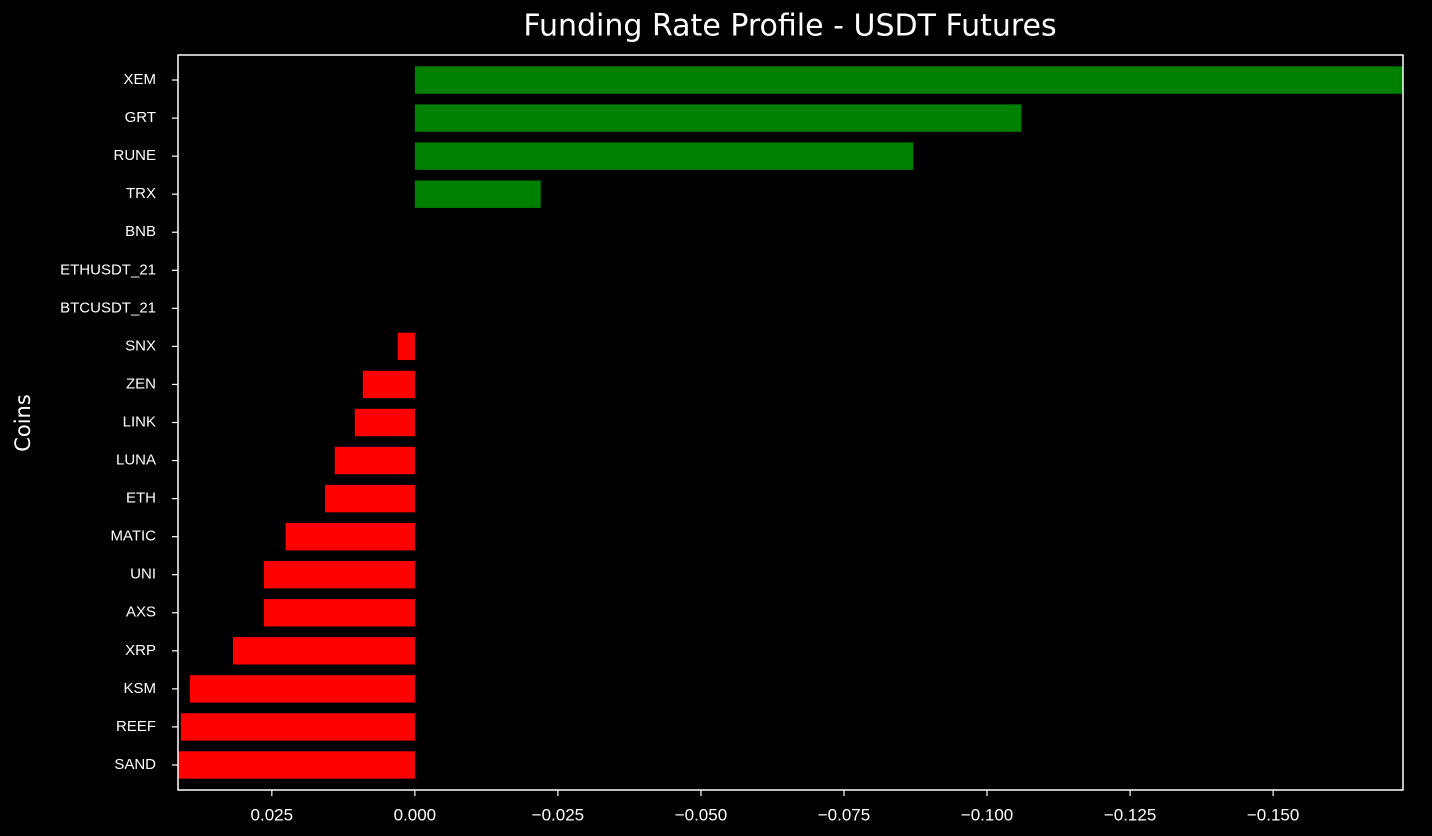  Describe the element at coordinates (140, 117) in the screenshot. I see `y-tick-label: GRT` at that location.